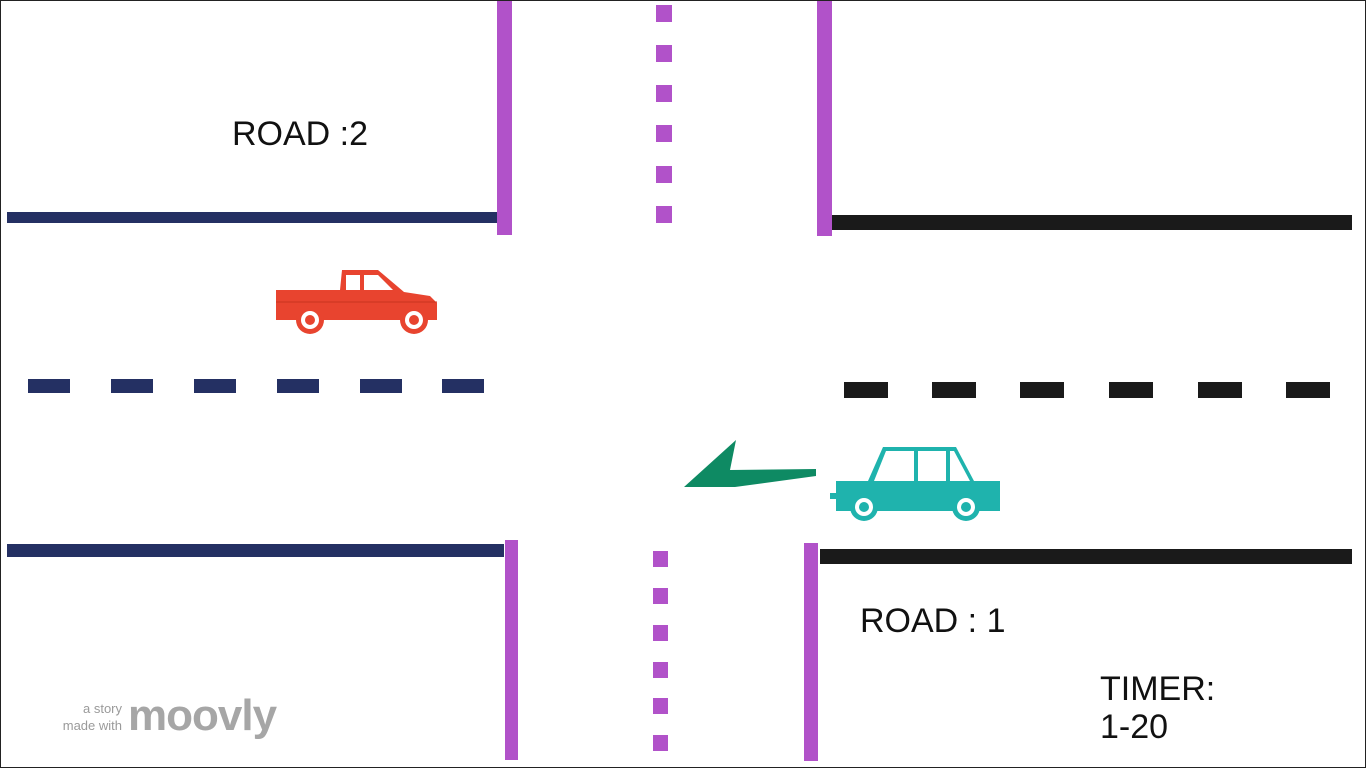 Image resolution: width=1366 pixels, height=768 pixels. Describe the element at coordinates (202, 715) in the screenshot. I see `moovly-logo: moovly` at that location.